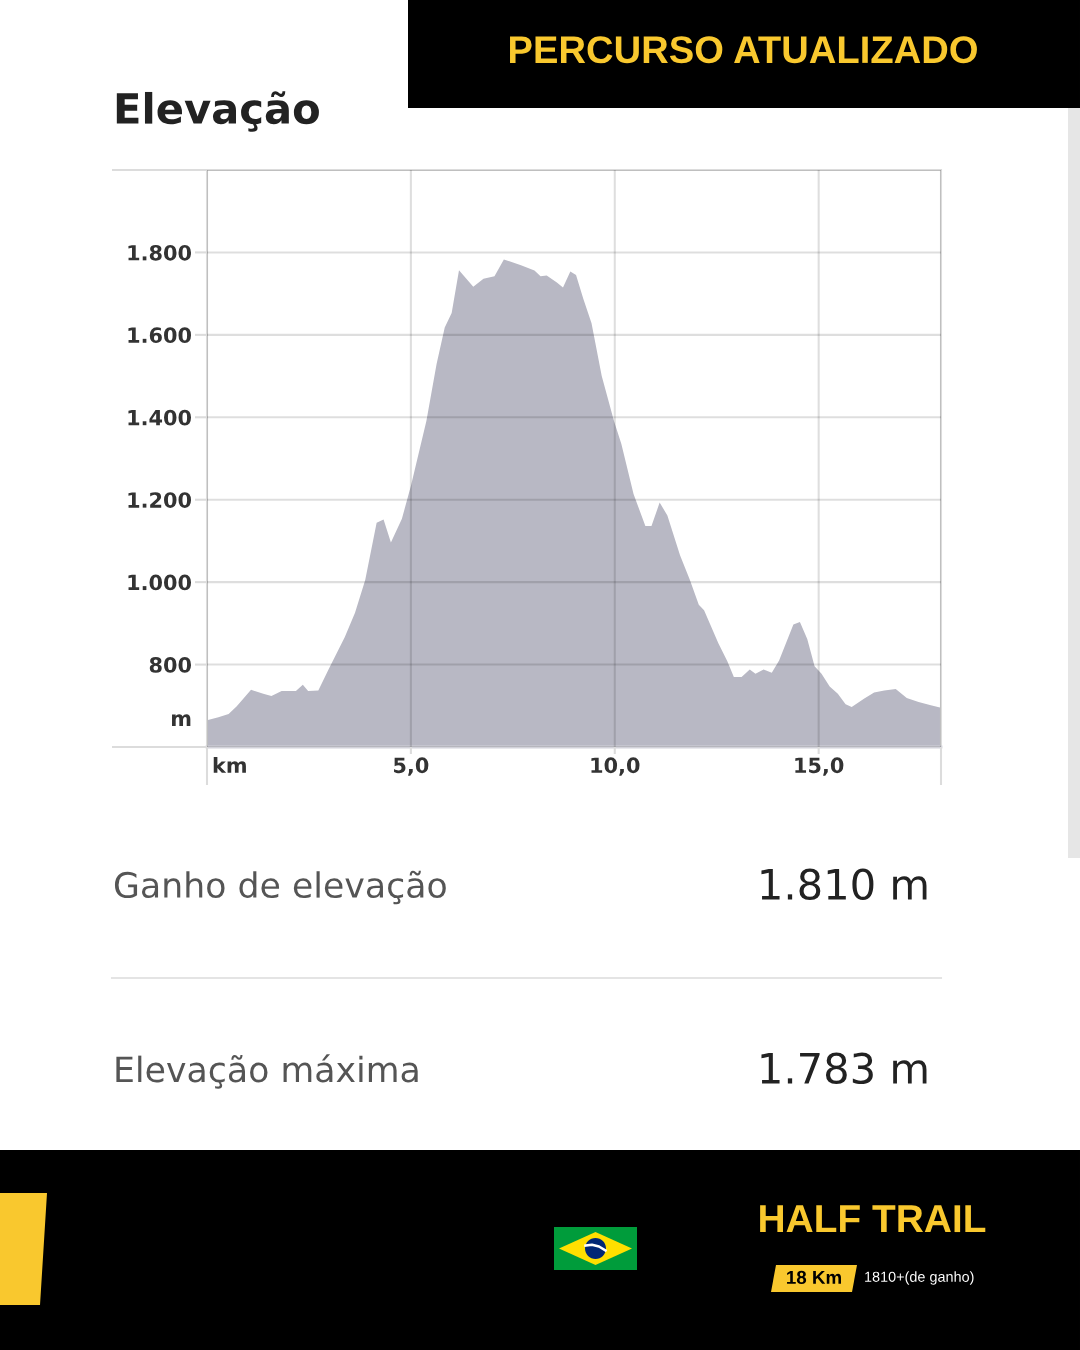 This screenshot has height=1350, width=1080. What do you see at coordinates (411, 766) in the screenshot?
I see `x-tick-label: 5,0` at bounding box center [411, 766].